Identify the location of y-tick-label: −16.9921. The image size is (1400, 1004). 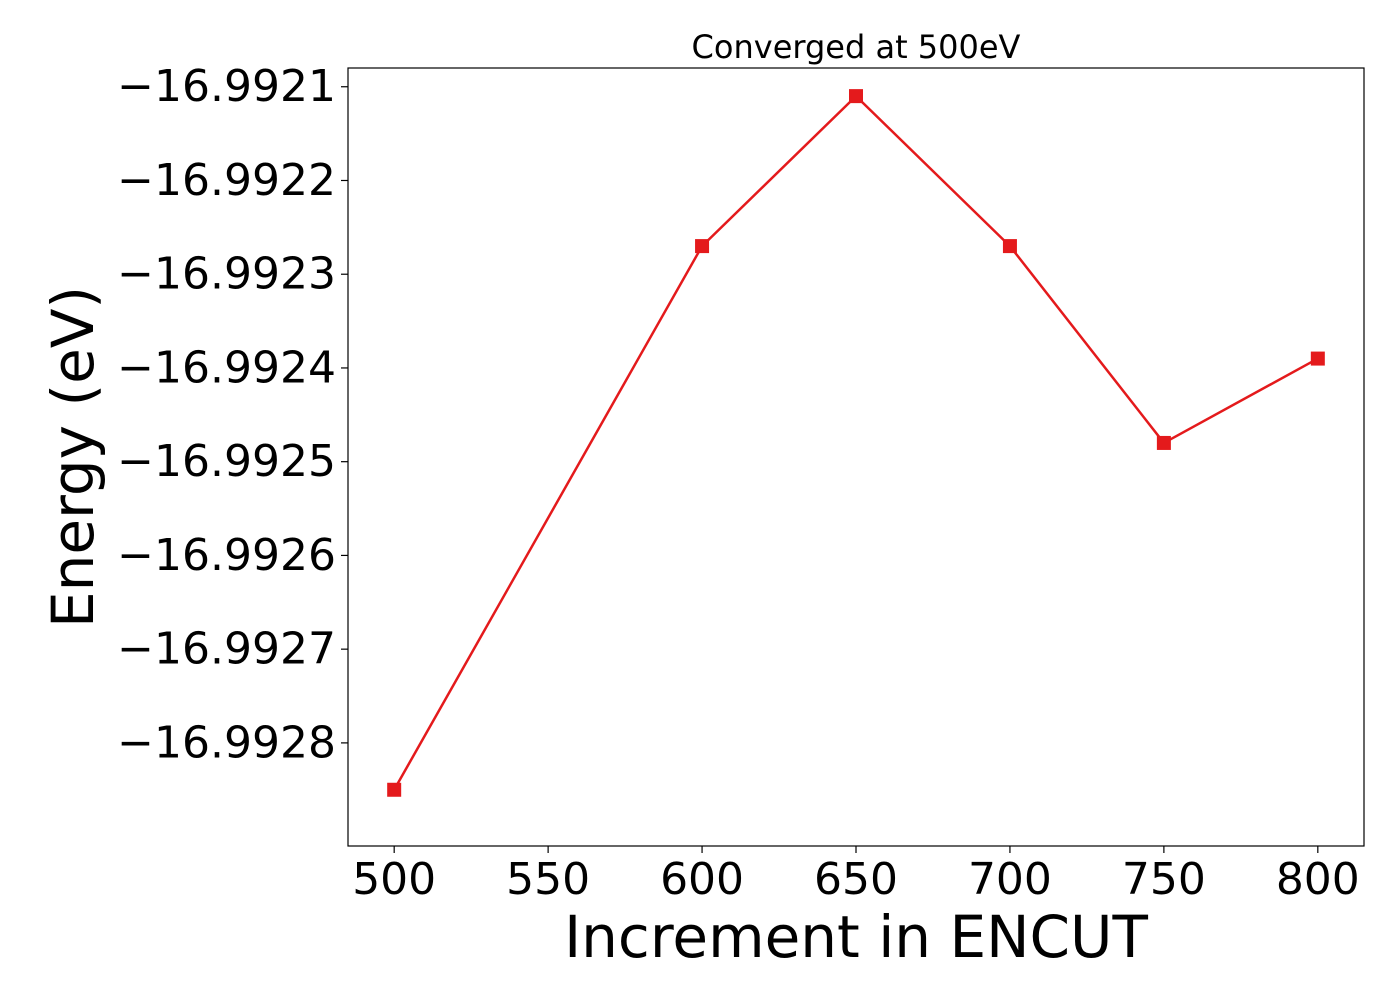
(226, 86).